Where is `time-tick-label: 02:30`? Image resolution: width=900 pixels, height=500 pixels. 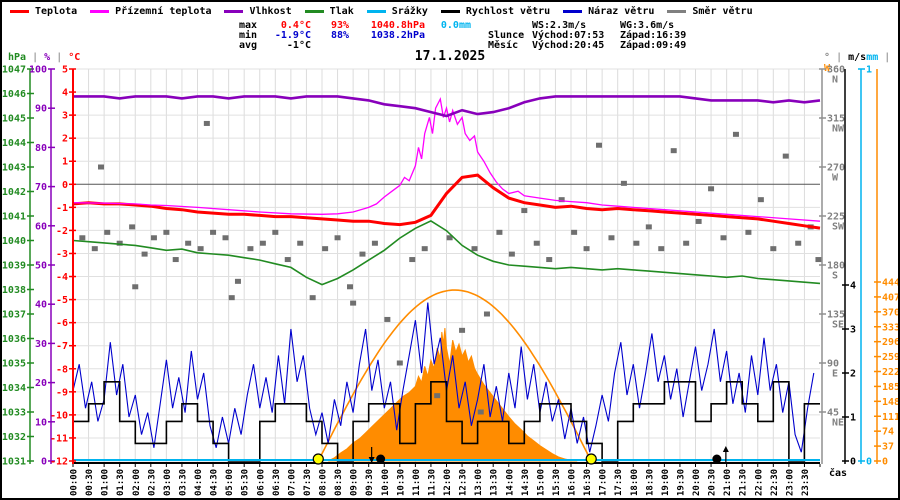 time-tick-label: 02:30 is located at coordinates (152, 482).